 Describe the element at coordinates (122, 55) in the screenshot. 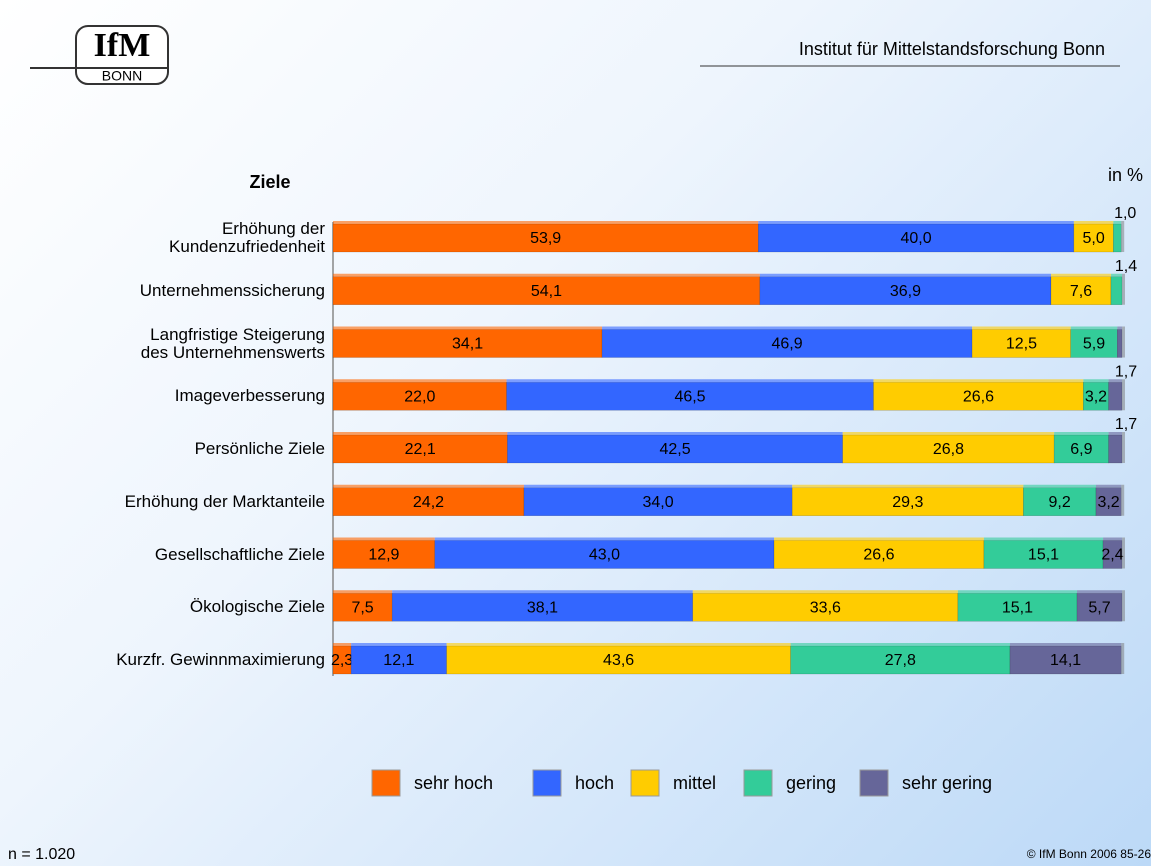

I see `logo-frame` at that location.